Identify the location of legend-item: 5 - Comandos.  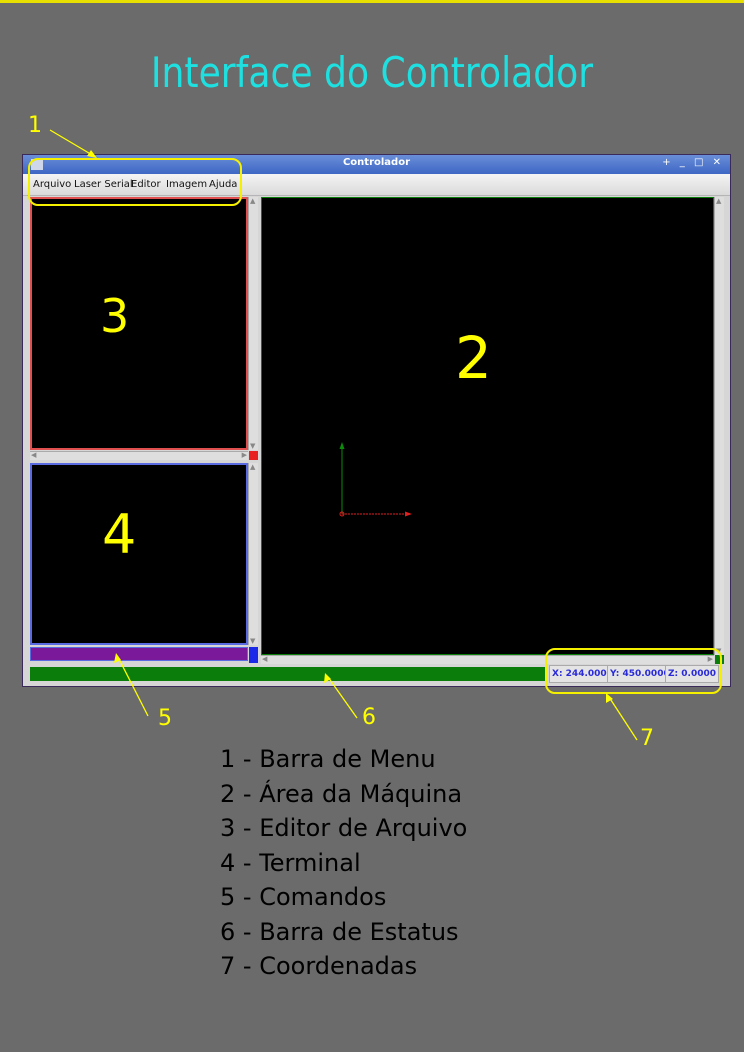
(303, 897).